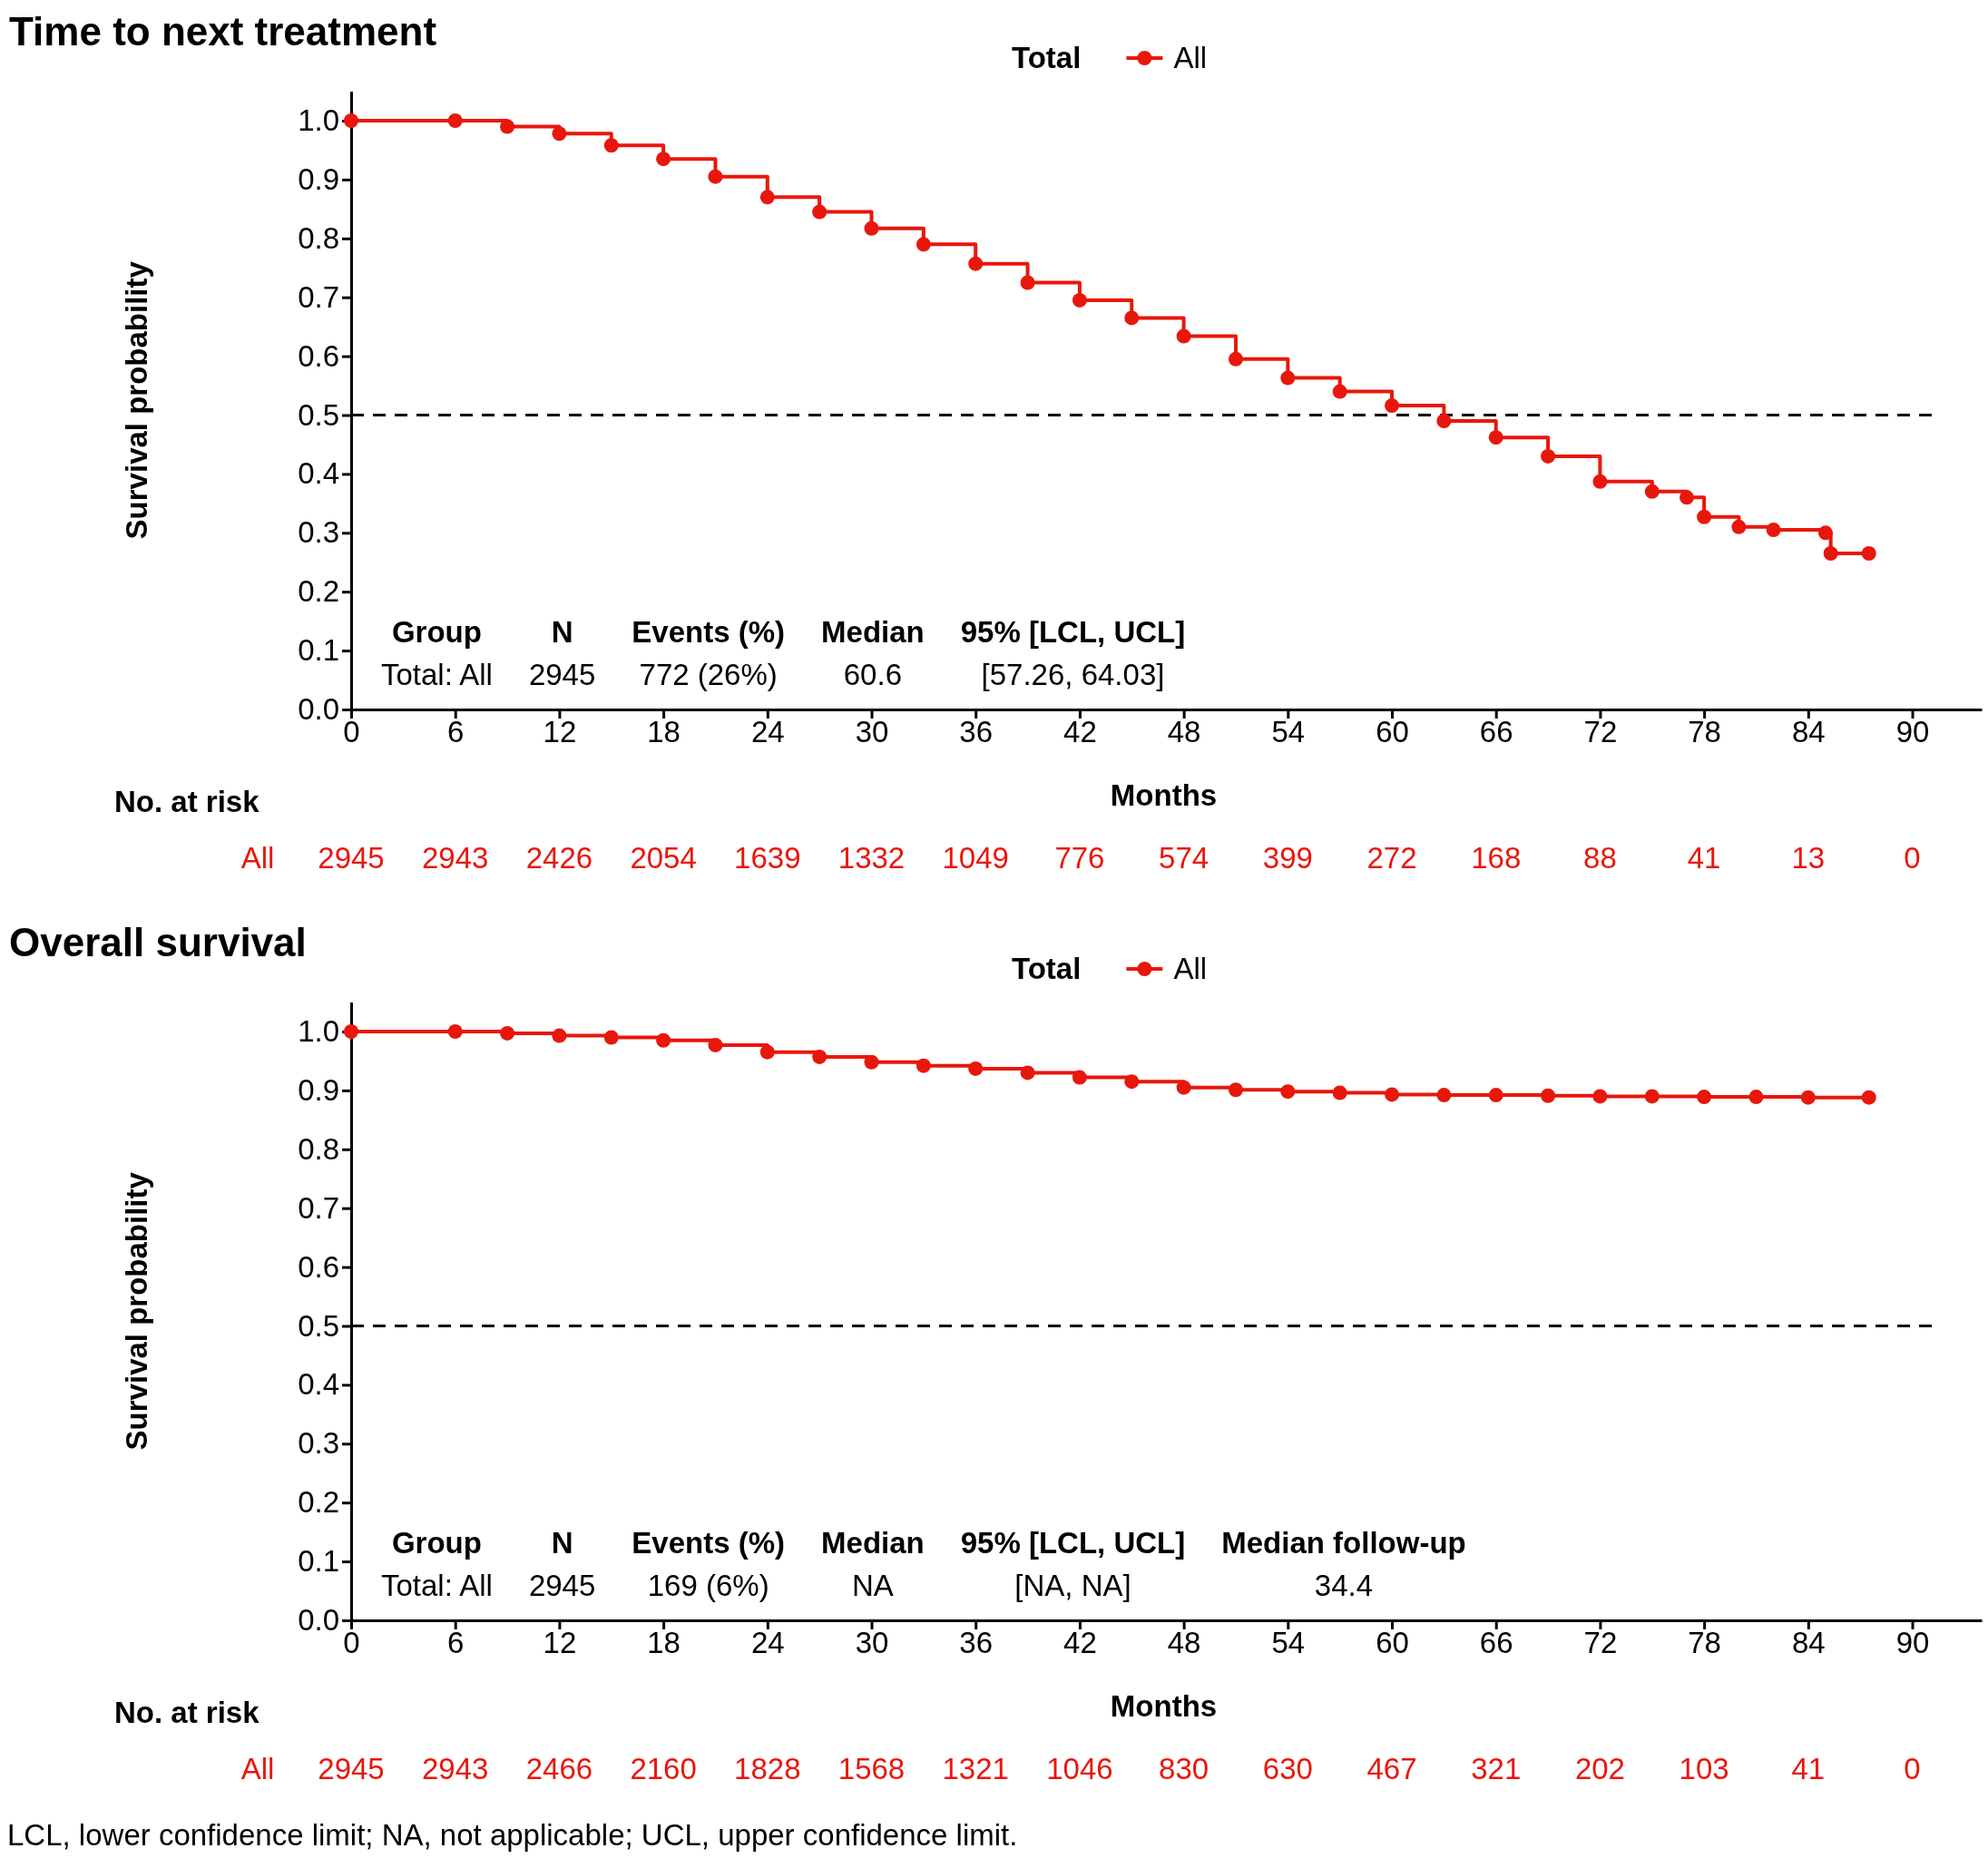 This screenshot has width=1988, height=1868. Describe the element at coordinates (158, 942) in the screenshot. I see `chart-title: Overall survival` at that location.